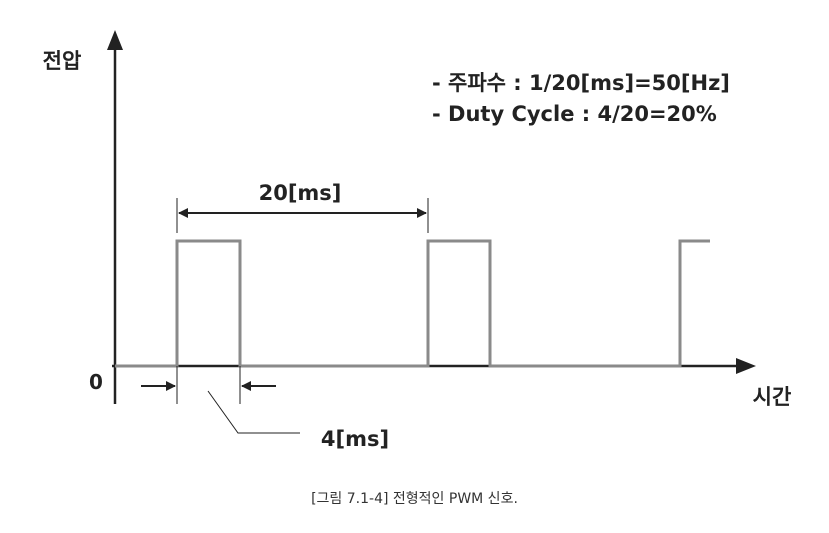  What do you see at coordinates (253, 412) in the screenshot?
I see `pulse-width-leader-line` at bounding box center [253, 412].